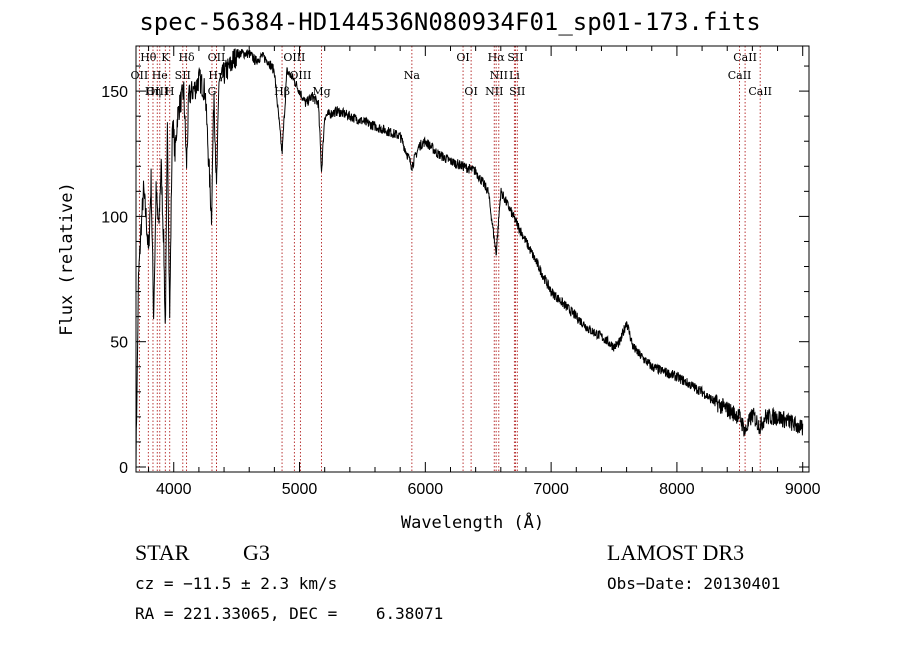  What do you see at coordinates (114, 92) in the screenshot?
I see `y-tick-label: 150` at bounding box center [114, 92].